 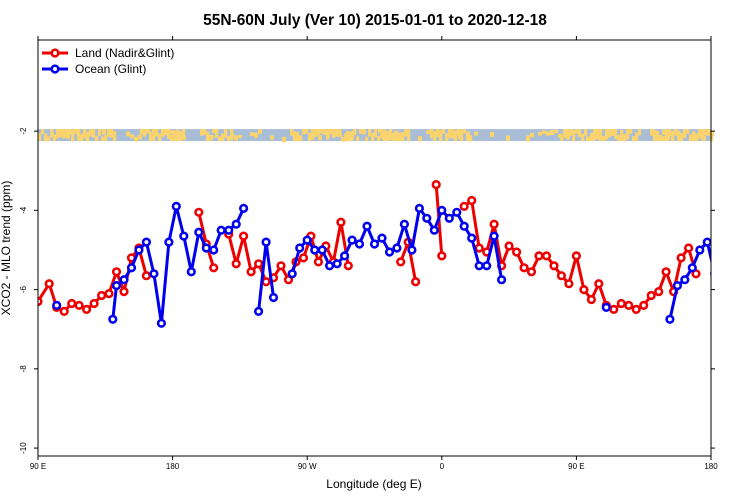 What do you see at coordinates (23, 210) in the screenshot?
I see `y-tick-label: -4` at bounding box center [23, 210].